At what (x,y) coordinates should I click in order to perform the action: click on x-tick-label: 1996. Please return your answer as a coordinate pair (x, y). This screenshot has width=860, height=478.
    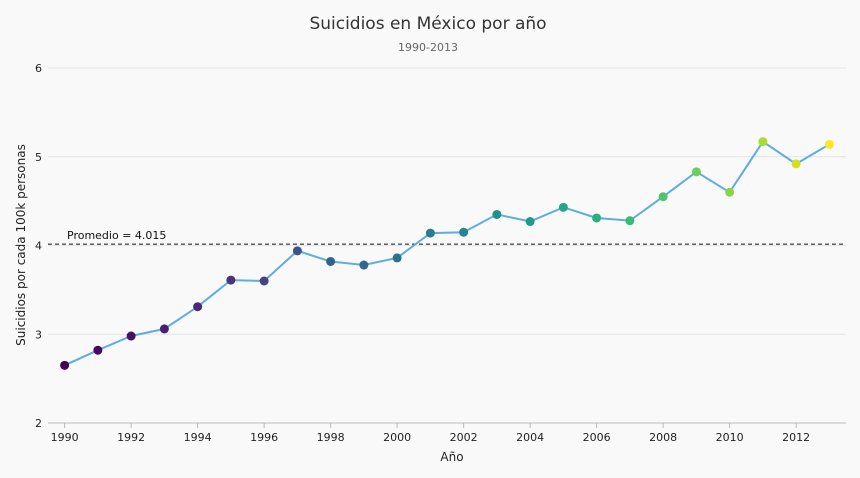
    Looking at the image, I should click on (264, 437).